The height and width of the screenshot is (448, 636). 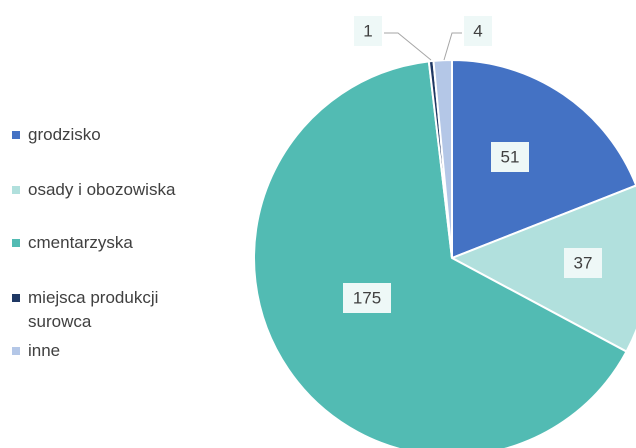 I want to click on data-label: 1, so click(x=367, y=30).